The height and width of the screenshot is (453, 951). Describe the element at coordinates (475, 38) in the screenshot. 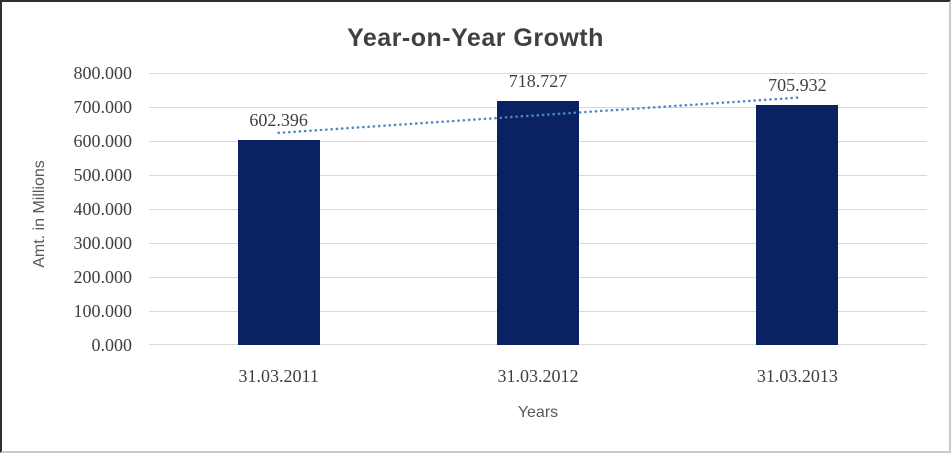

I see `chart-title: Year-on-Year Growth` at that location.